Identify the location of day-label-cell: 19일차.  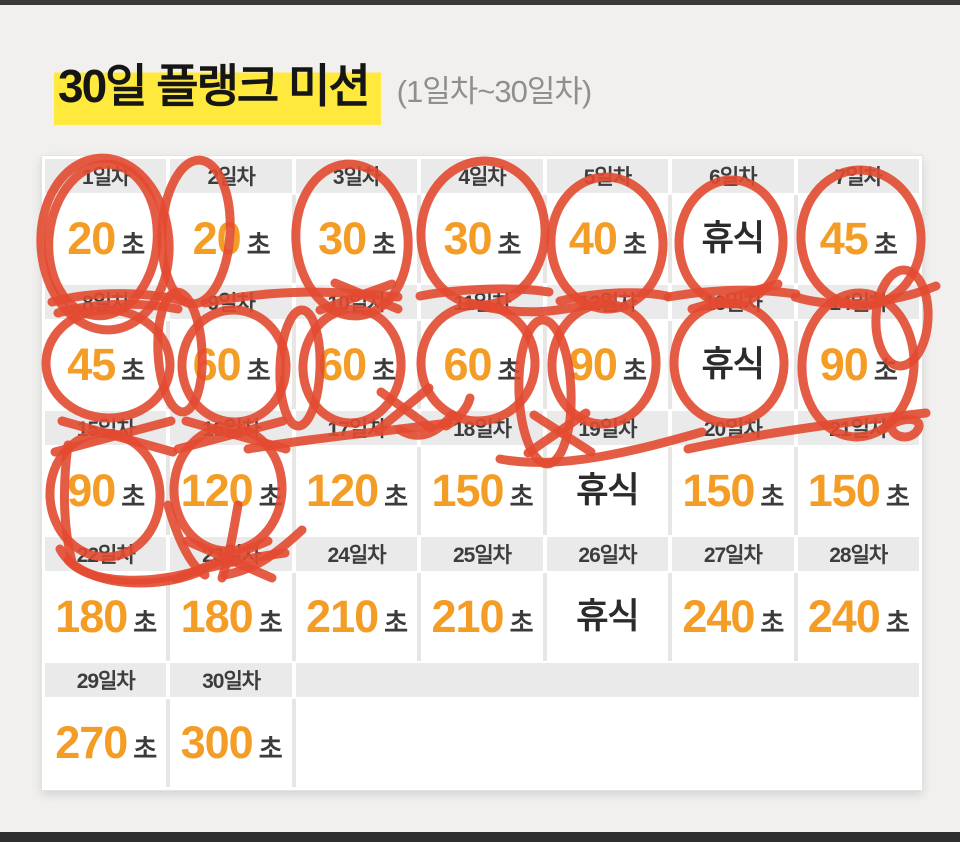
(607, 428).